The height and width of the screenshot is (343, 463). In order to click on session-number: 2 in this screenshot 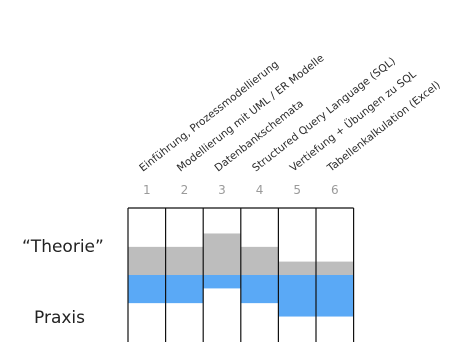, I will do `click(185, 190)`.